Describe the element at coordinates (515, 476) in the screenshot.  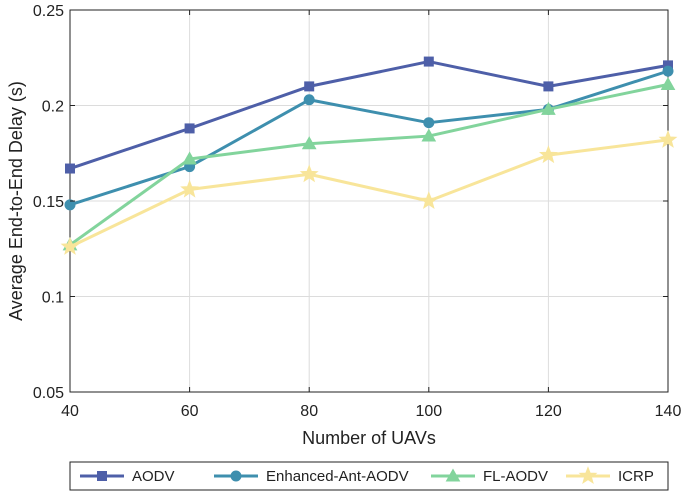
I see `legend-label-fl-aodv: FL-AODV` at that location.